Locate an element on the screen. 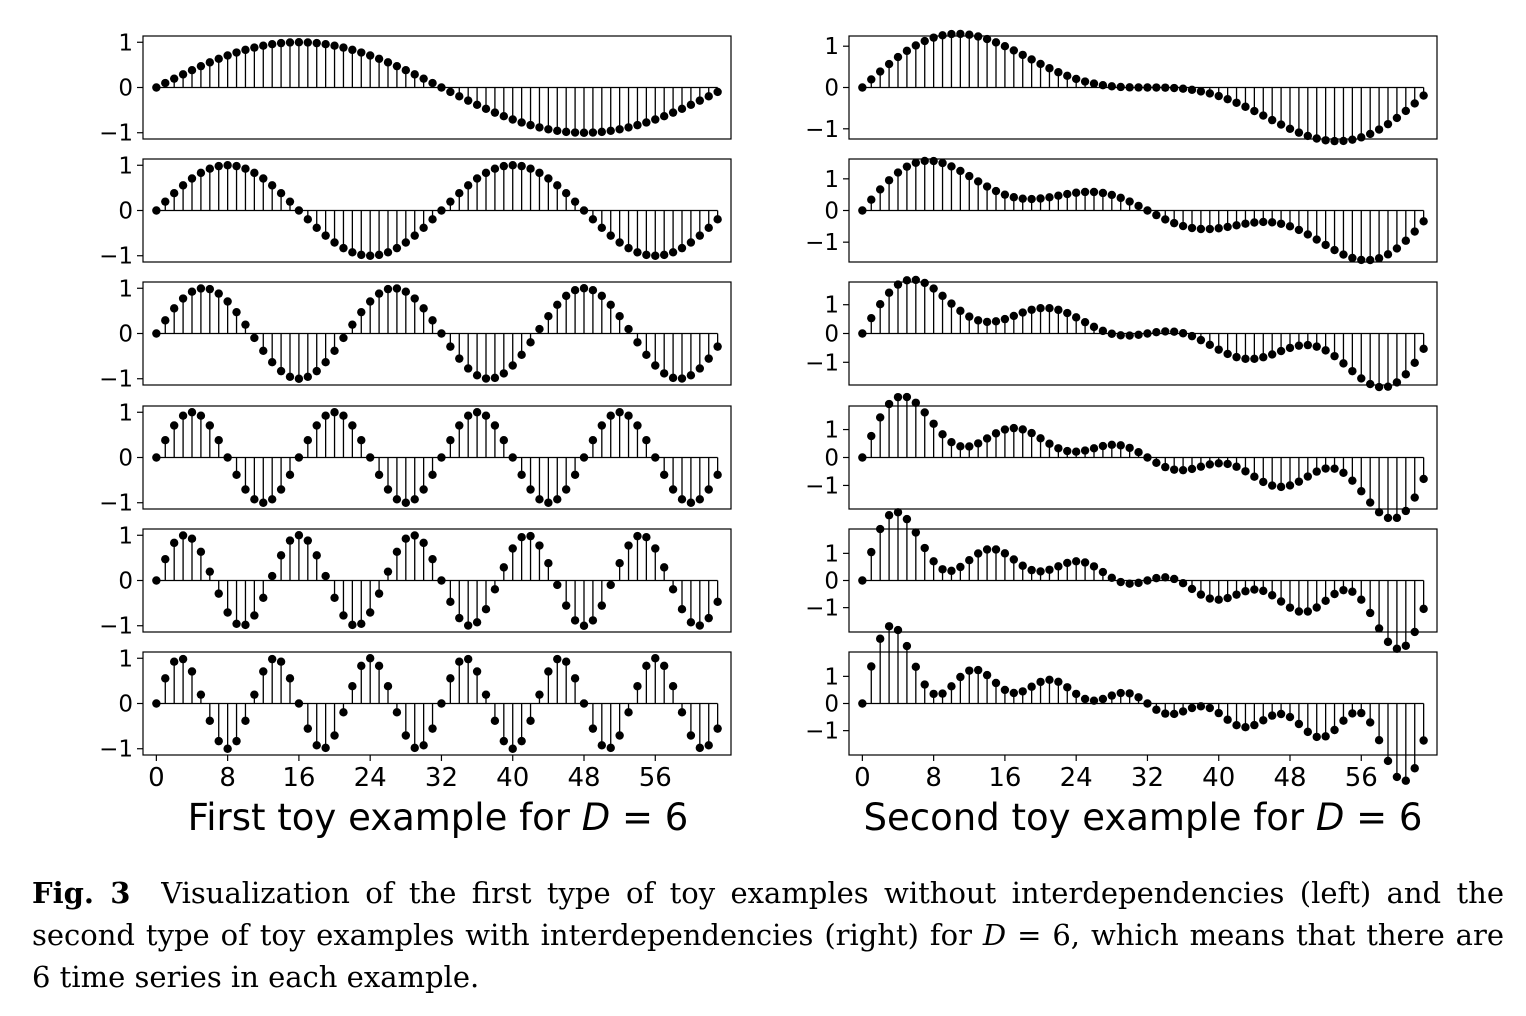  x-tick-label: 8 is located at coordinates (933, 778).